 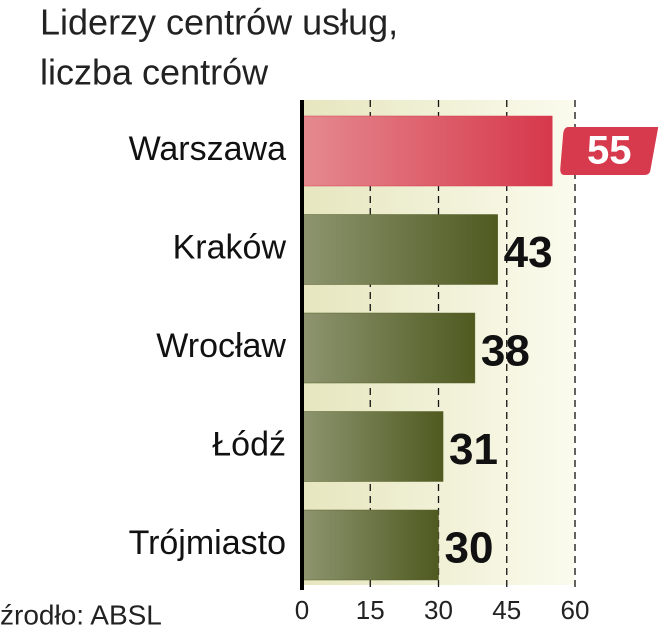 What do you see at coordinates (469, 548) in the screenshot?
I see `value-label: 30` at bounding box center [469, 548].